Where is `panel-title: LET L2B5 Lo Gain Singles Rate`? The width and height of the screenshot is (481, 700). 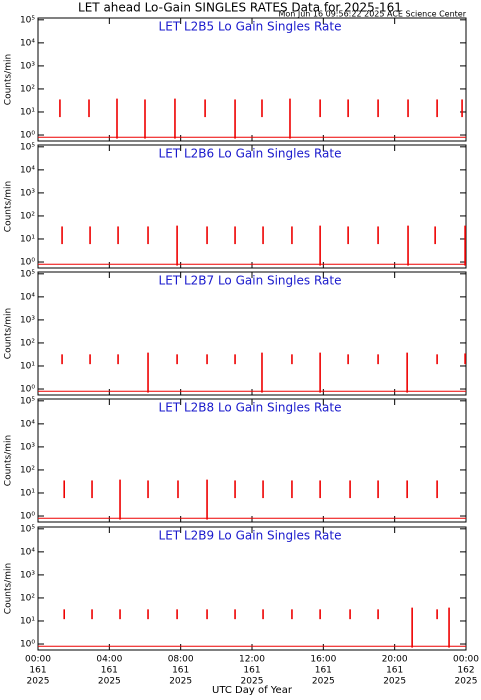 panel-title: LET L2B5 Lo Gain Singles Rate is located at coordinates (250, 27).